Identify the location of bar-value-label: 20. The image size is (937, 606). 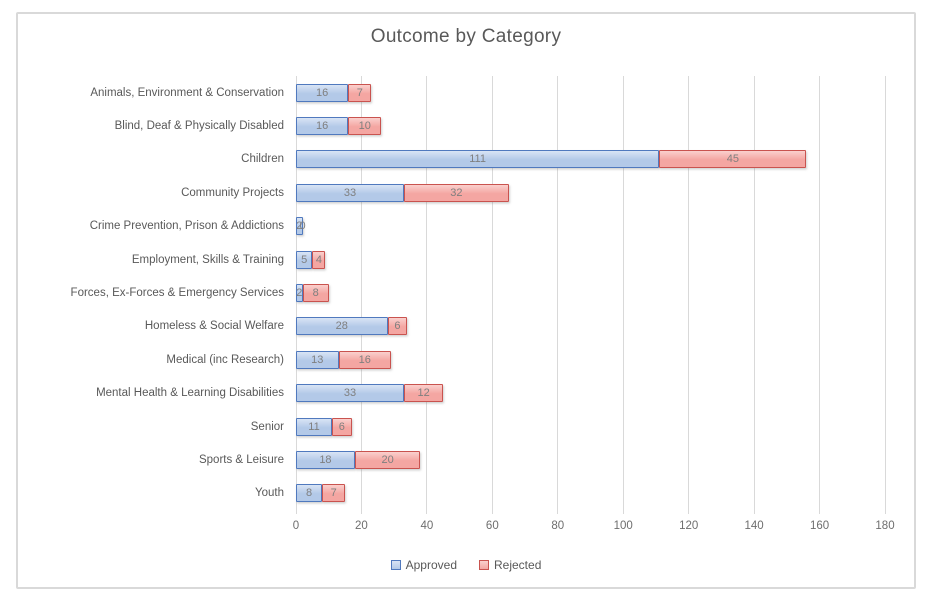
(387, 460).